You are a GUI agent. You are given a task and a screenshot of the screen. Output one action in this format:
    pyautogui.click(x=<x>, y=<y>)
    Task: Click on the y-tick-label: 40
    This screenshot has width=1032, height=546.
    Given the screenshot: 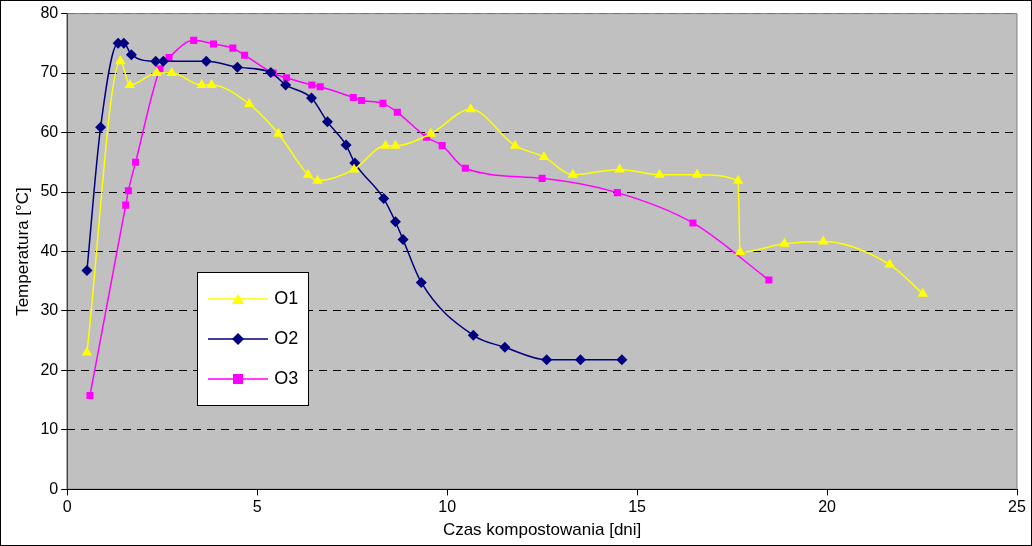 What is the action you would take?
    pyautogui.click(x=49, y=250)
    